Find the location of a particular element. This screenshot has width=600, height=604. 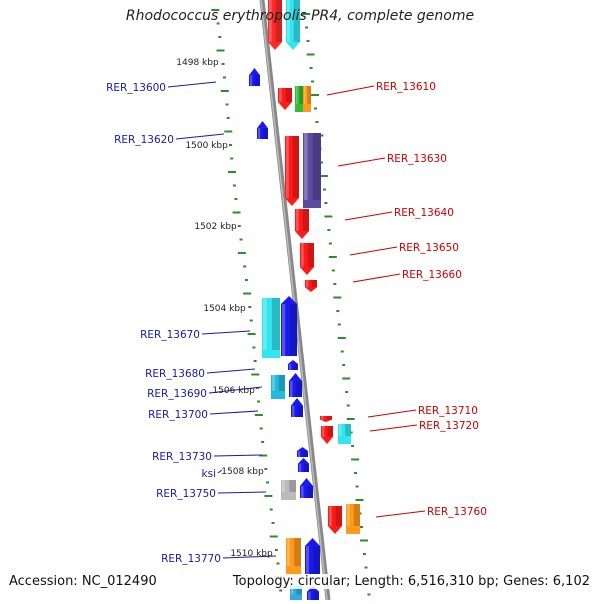

svg-text: RER_13610 is located at coordinates (406, 87).